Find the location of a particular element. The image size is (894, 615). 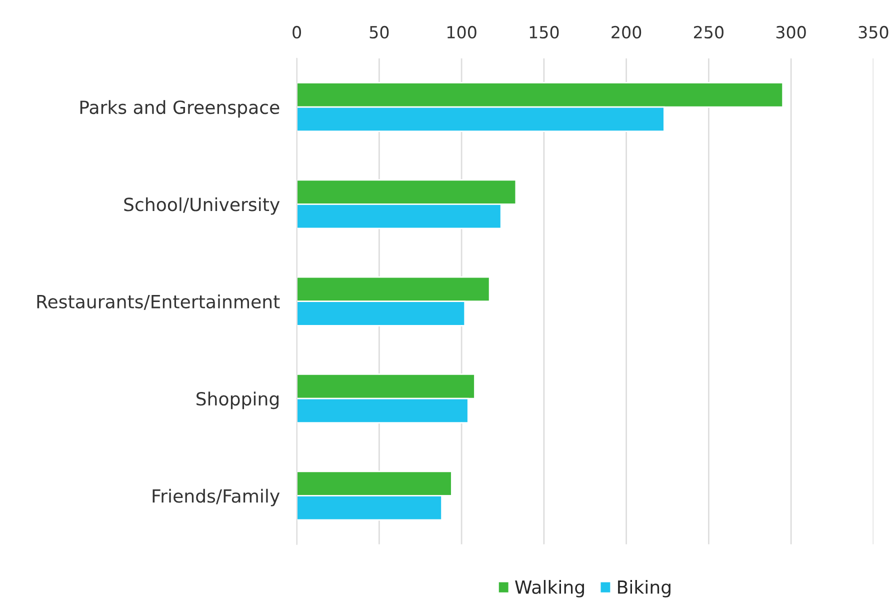

legend-label: Biking is located at coordinates (644, 589).